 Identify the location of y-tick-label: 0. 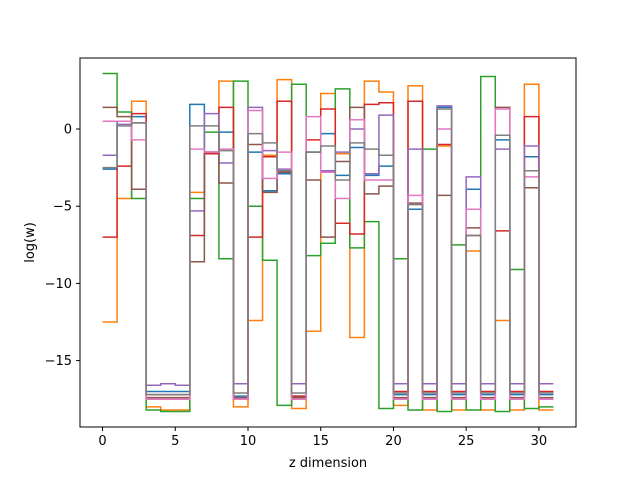
(68, 130).